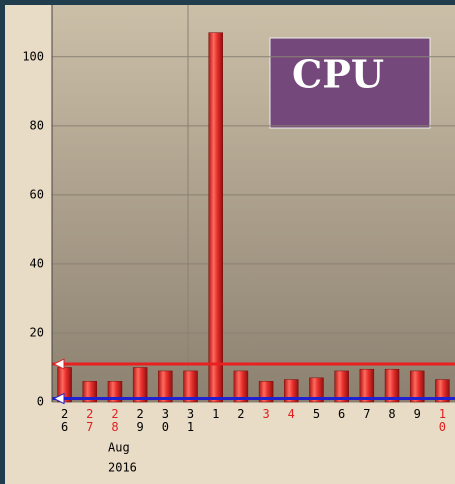 The image size is (455, 484). What do you see at coordinates (33, 56) in the screenshot?
I see `y-tick-label: 100` at bounding box center [33, 56].